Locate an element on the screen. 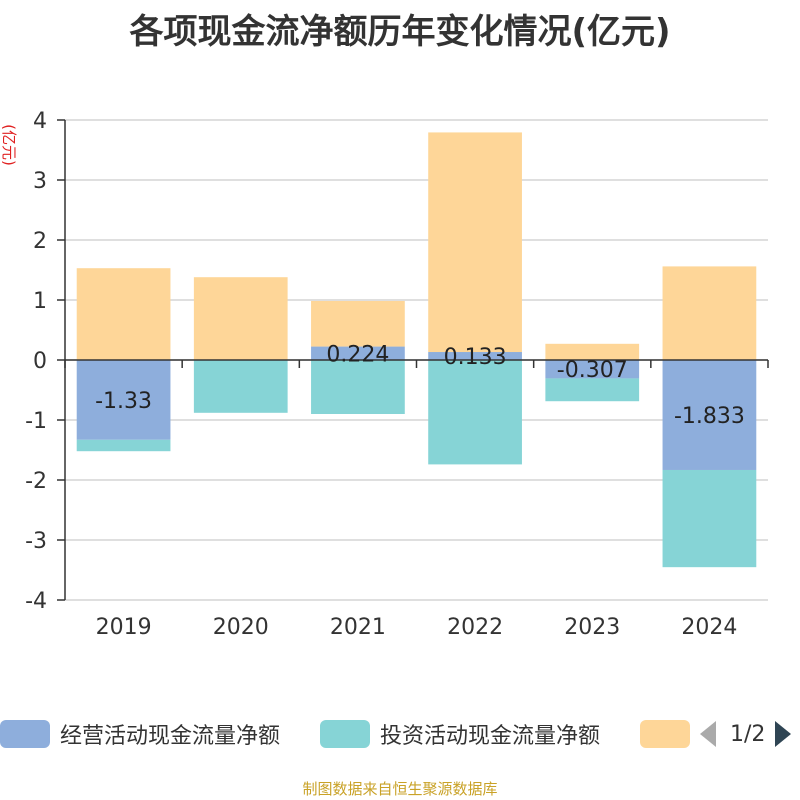 This screenshot has height=800, width=800. y-tick-label: 1 is located at coordinates (40, 301).